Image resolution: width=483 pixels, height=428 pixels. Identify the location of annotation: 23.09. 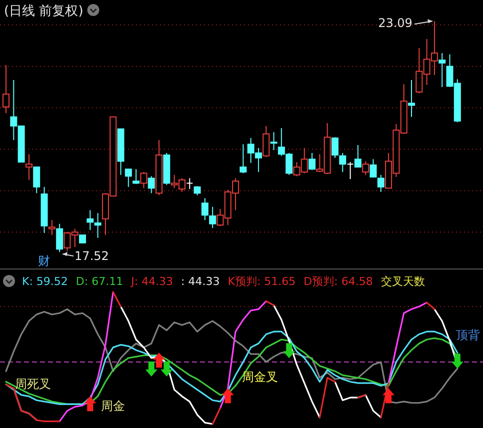
(395, 23).